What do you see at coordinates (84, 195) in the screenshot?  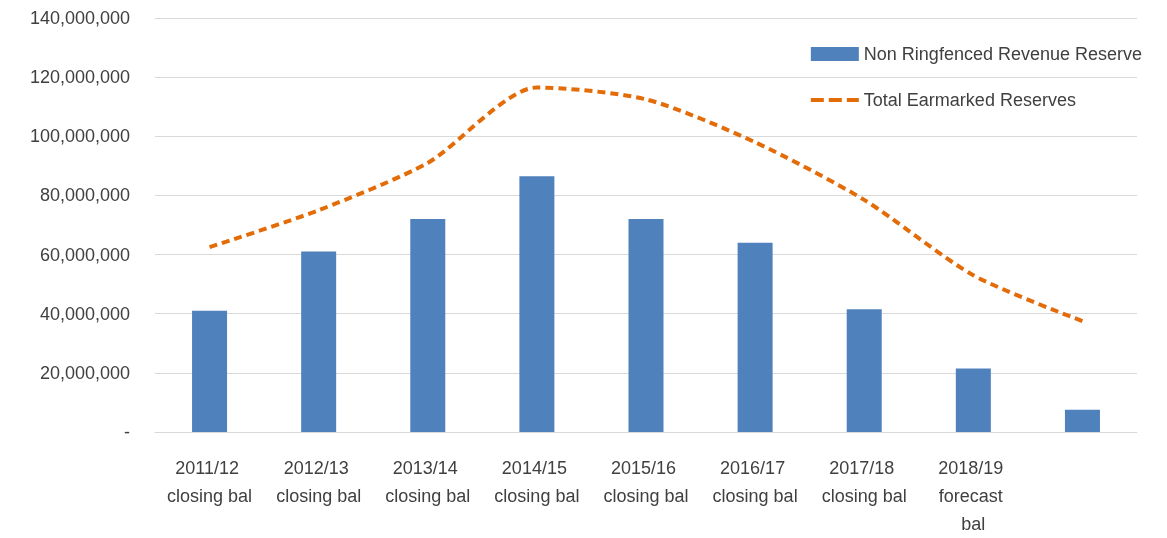 I see `y-tick-label: 80,000,000` at bounding box center [84, 195].